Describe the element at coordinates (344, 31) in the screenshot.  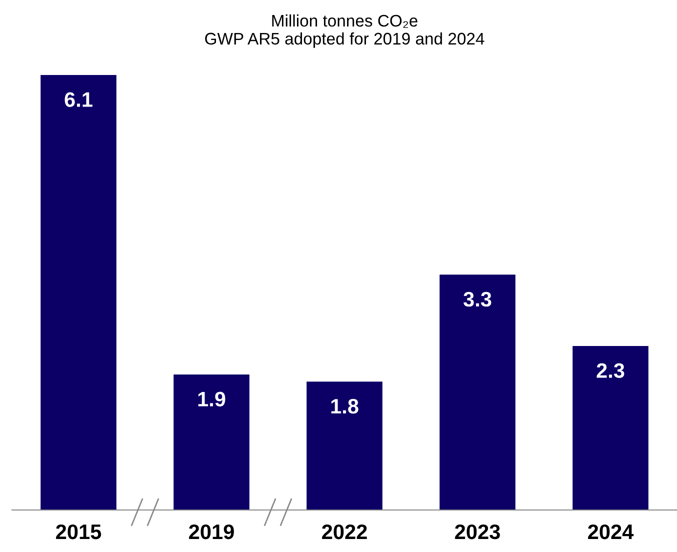
I see `chart-title: Million tonnes CO₂e GWP AR5 adopted for 2019 and 2024` at that location.